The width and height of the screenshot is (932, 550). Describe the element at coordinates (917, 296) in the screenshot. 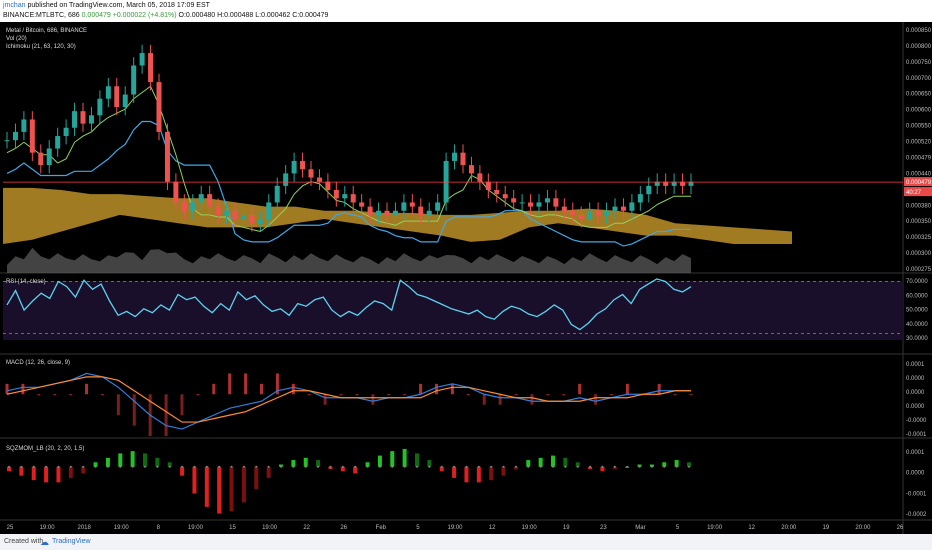

I see `rsi-tick-label: 60.0000` at that location.